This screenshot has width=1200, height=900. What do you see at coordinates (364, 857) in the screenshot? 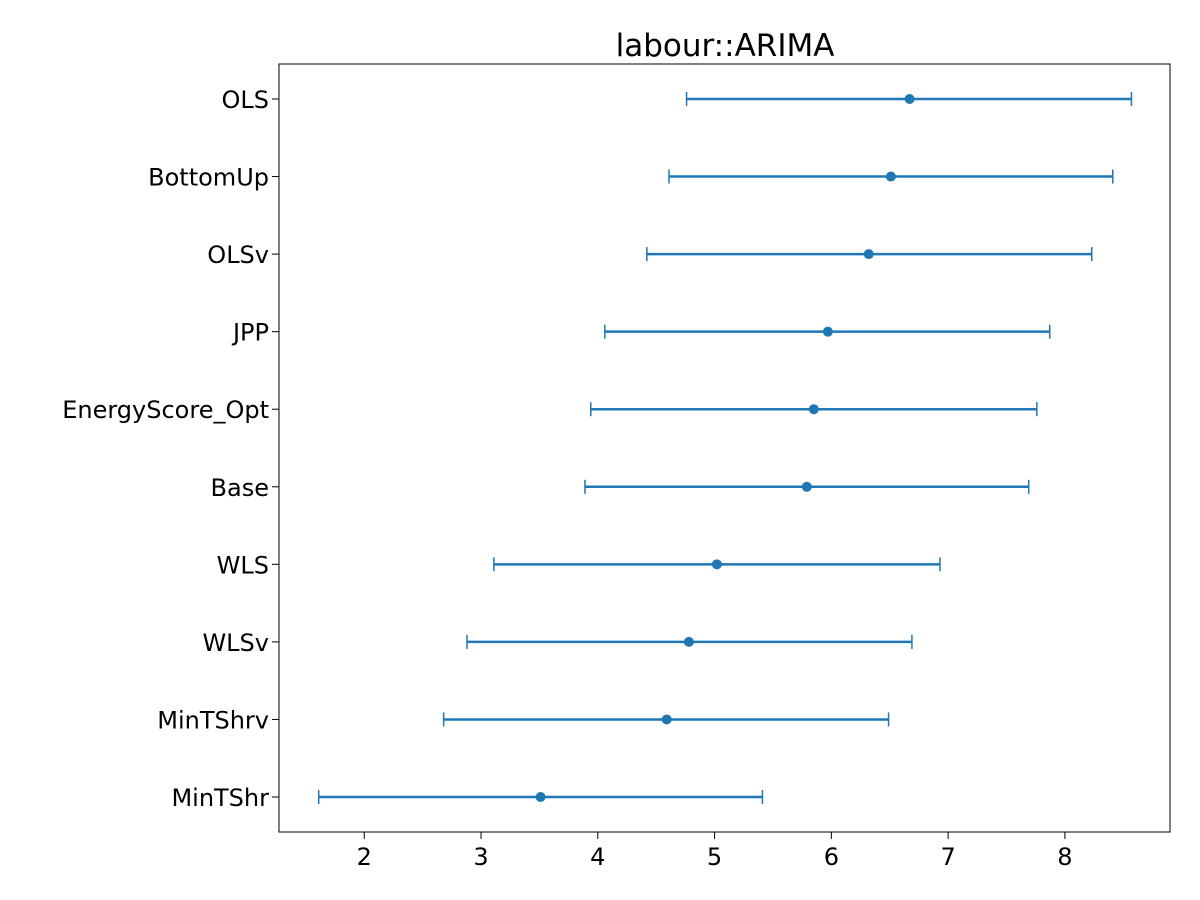
I see `x-tick-label: 2` at bounding box center [364, 857].